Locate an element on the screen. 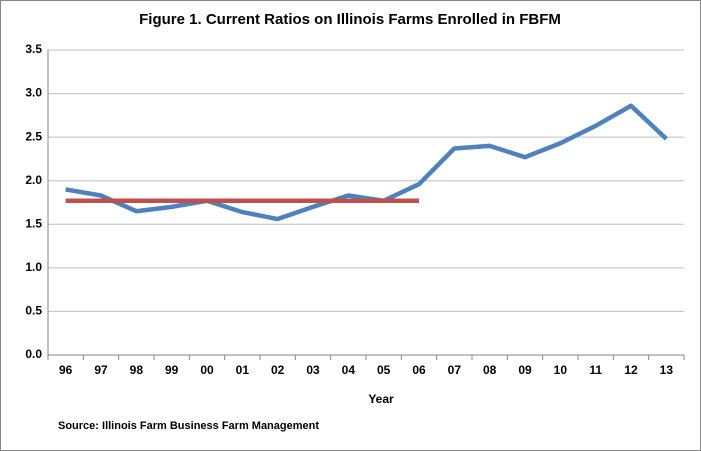  x-tick-label: 97 is located at coordinates (101, 370).